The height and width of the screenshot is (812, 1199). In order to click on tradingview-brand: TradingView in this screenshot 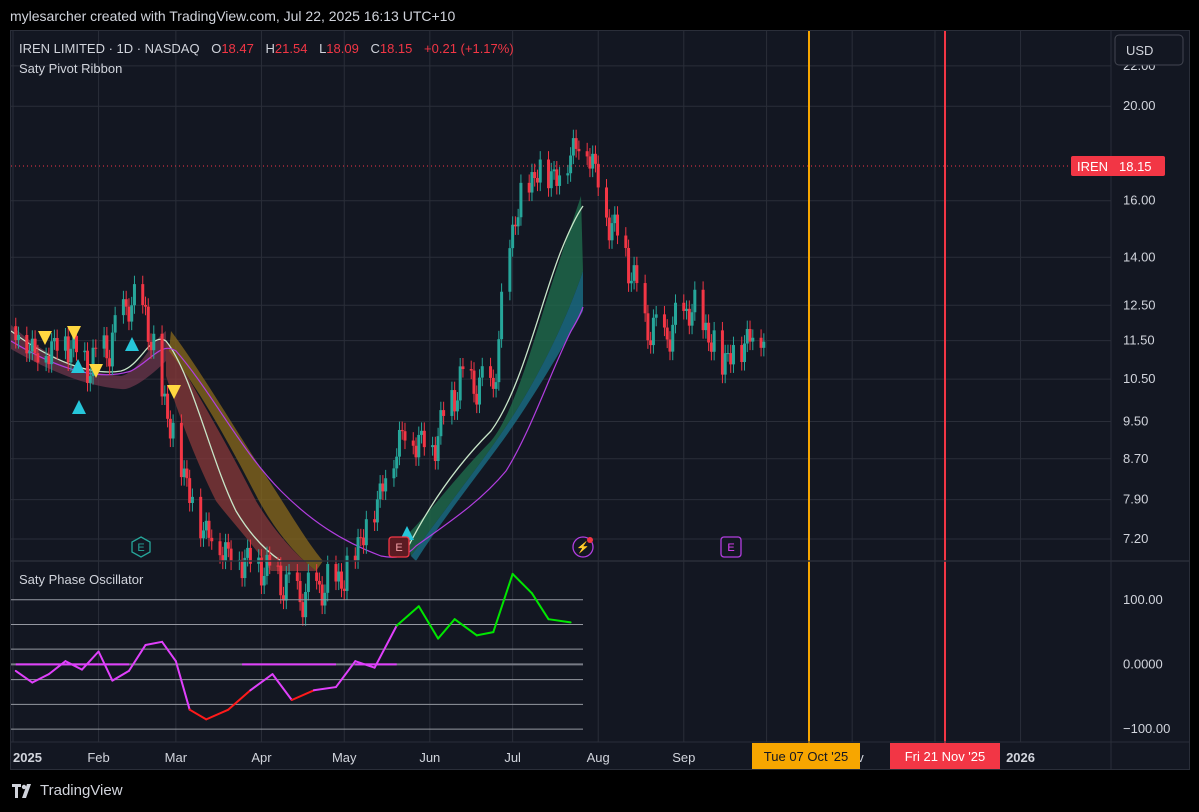, I will do `click(81, 790)`.